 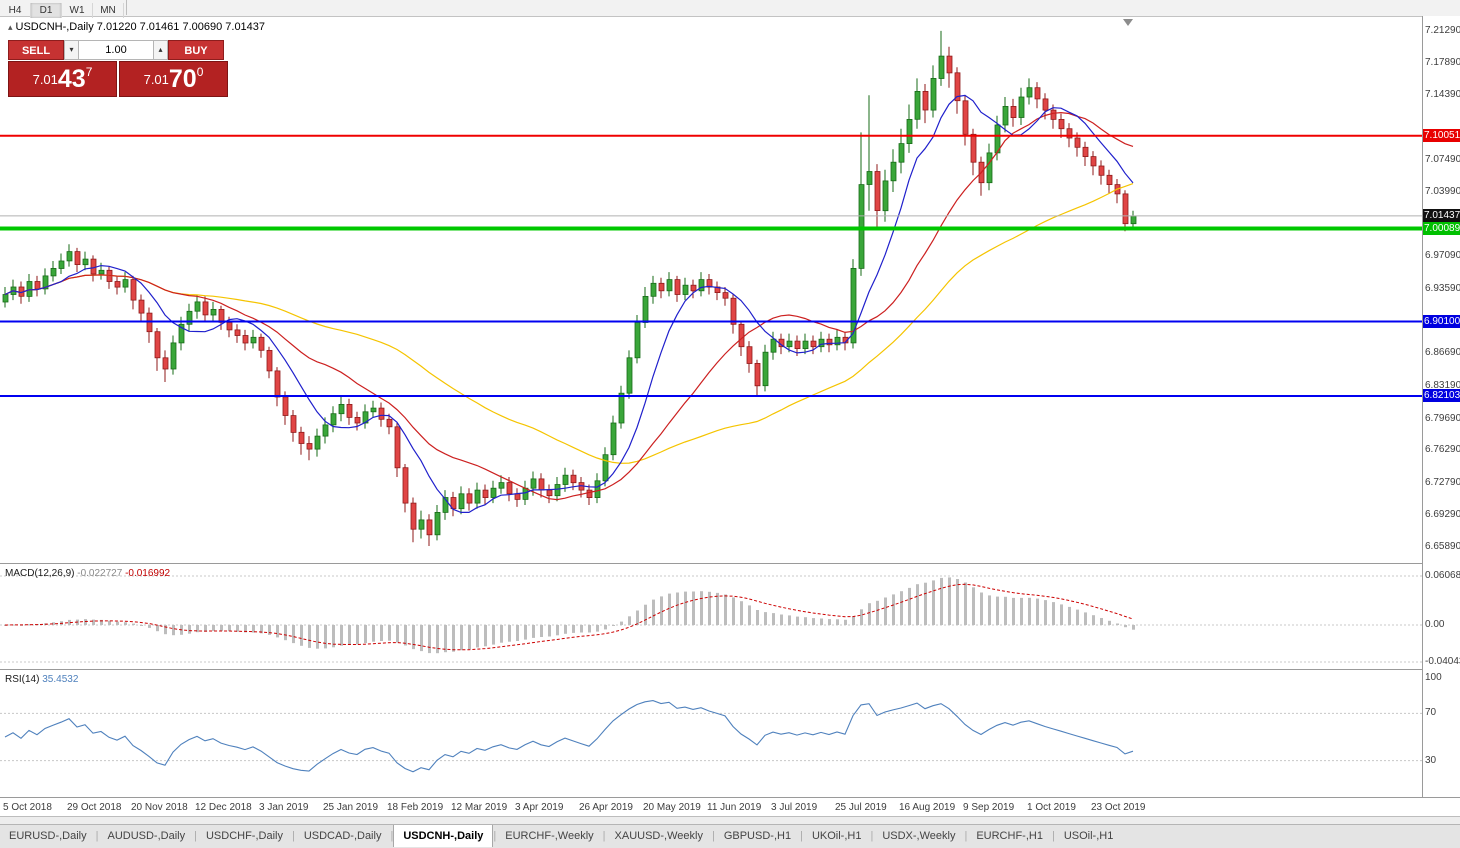 I want to click on rsi-indicator-label: RSI(14) 35.4532, so click(x=41, y=679).